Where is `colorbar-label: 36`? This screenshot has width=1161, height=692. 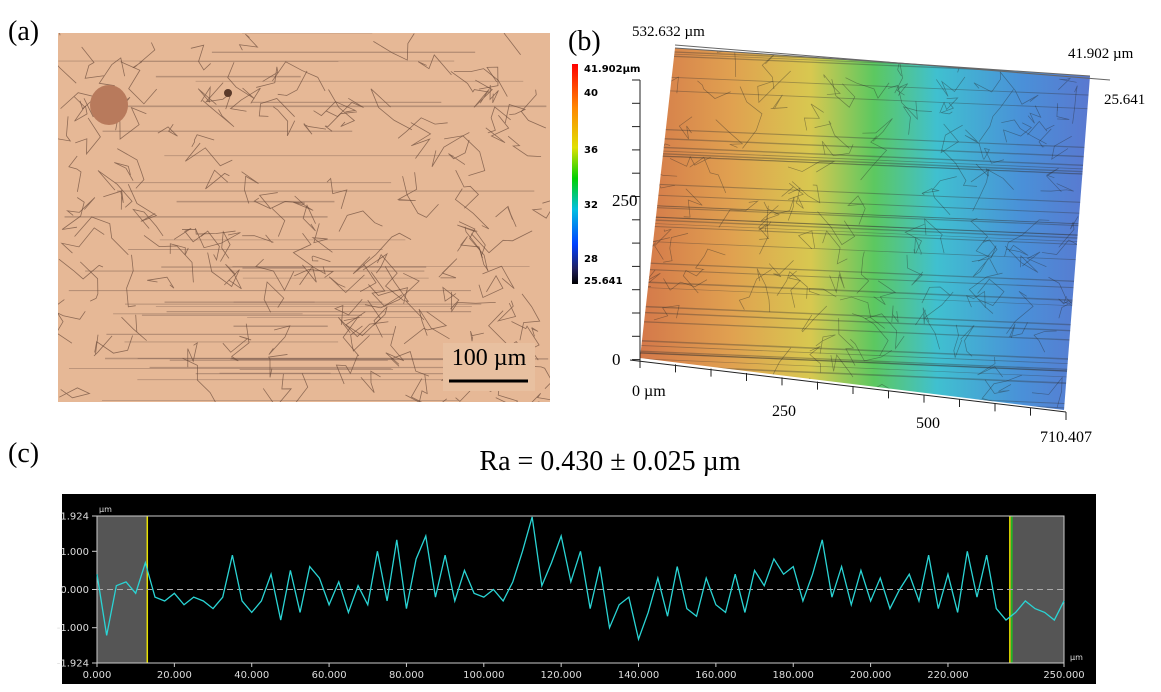 colorbar-label: 36 is located at coordinates (591, 150).